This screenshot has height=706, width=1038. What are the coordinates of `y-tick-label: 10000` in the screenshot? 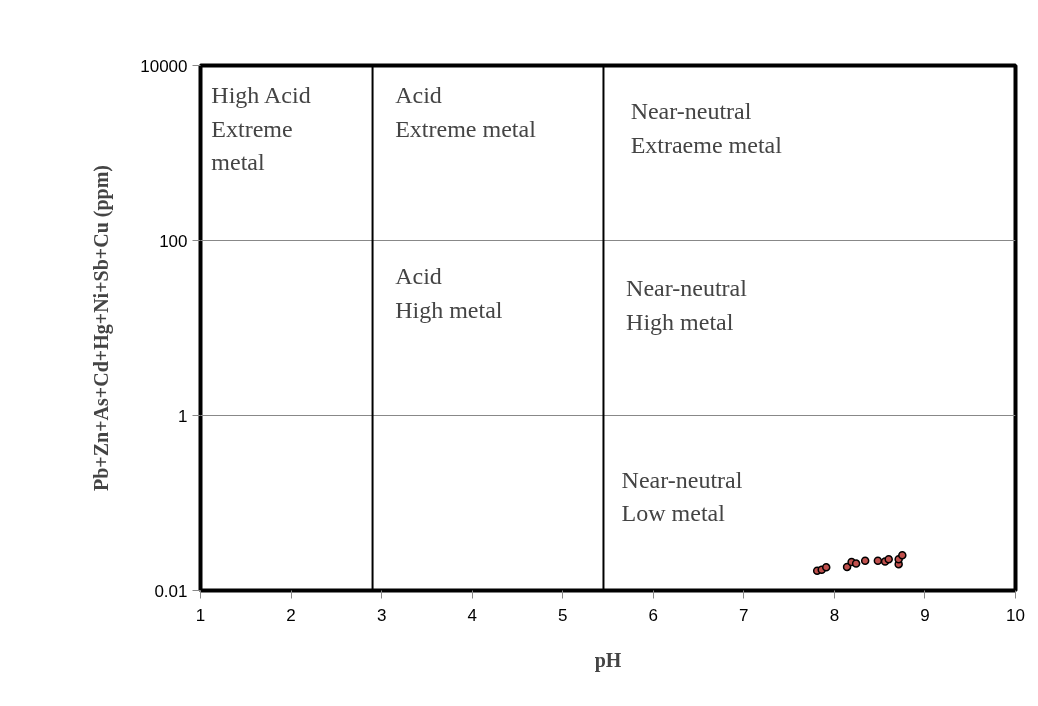 It's located at (164, 66).